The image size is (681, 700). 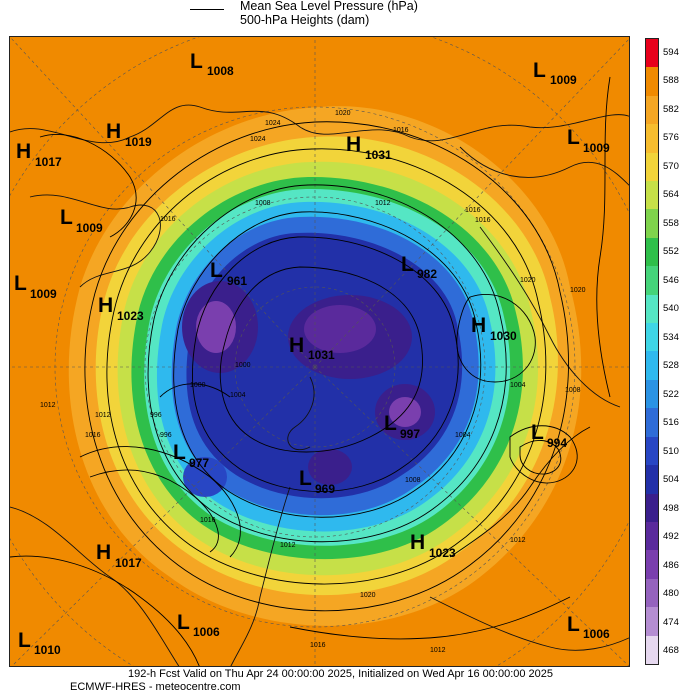 What do you see at coordinates (325, 489) in the screenshot?
I see `pressure-system-value: 969` at bounding box center [325, 489].